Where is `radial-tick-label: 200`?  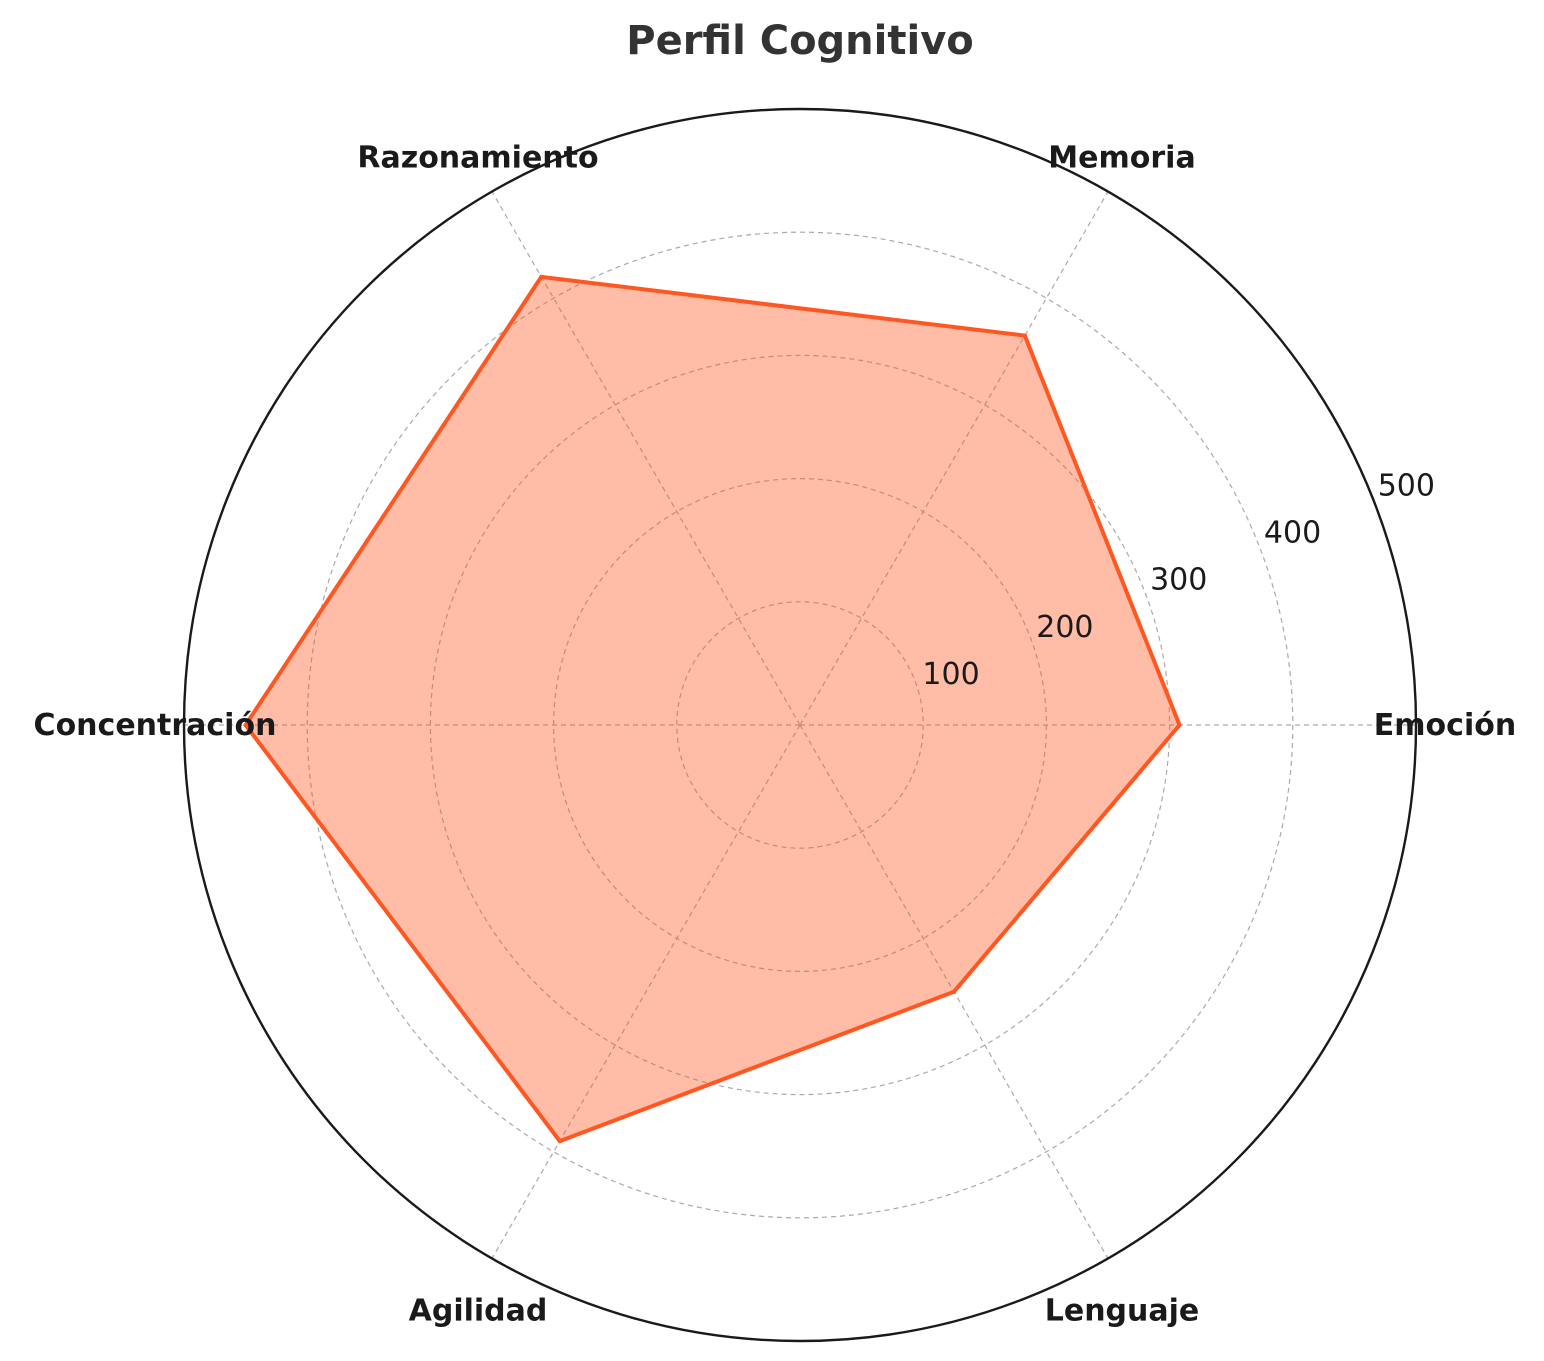
radial-tick-label: 200 is located at coordinates (1064, 627).